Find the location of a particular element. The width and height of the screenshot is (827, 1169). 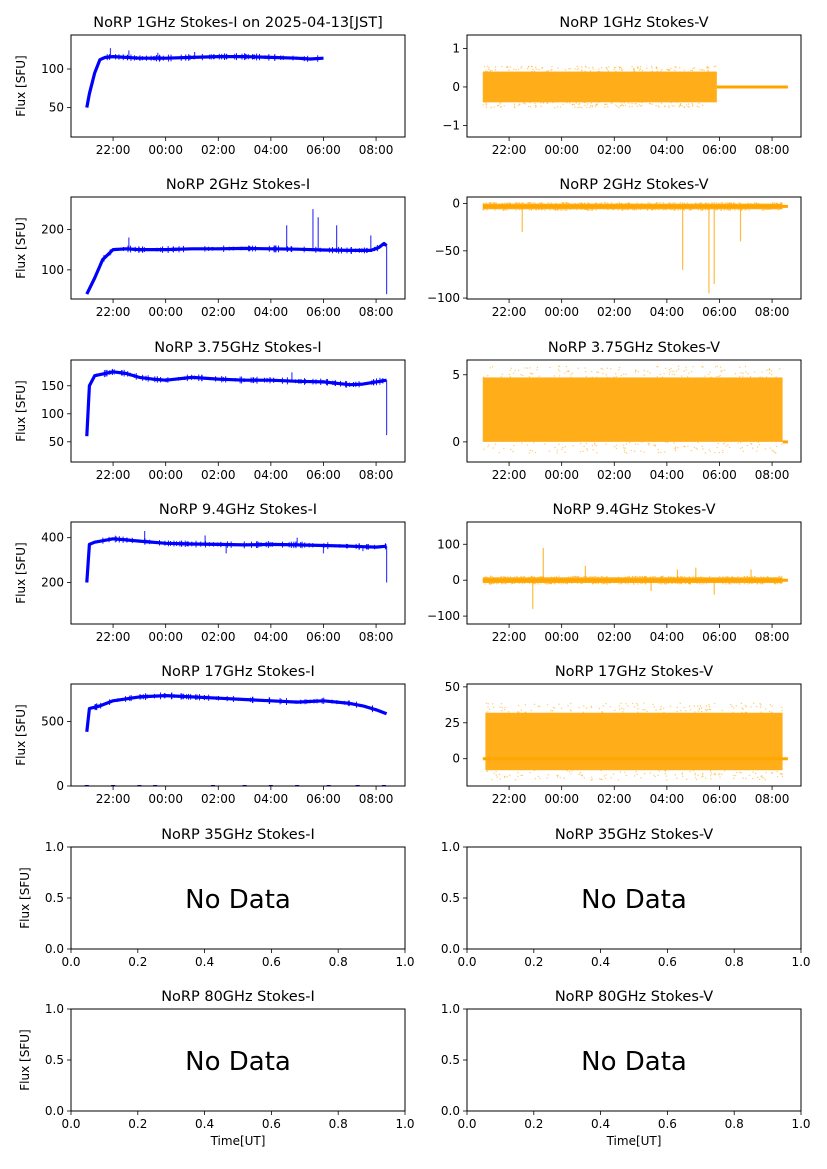

x-tick-label: 0.8 is located at coordinates (734, 962).